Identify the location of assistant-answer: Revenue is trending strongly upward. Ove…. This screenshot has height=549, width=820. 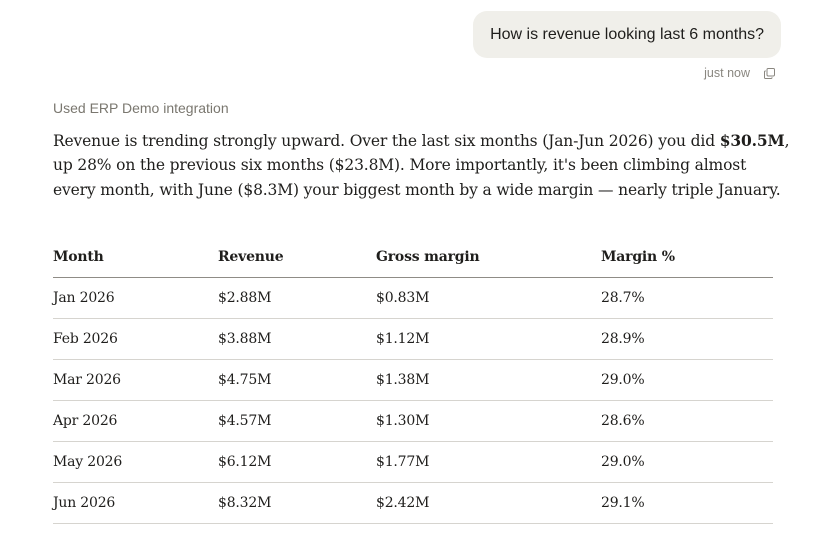
(423, 165).